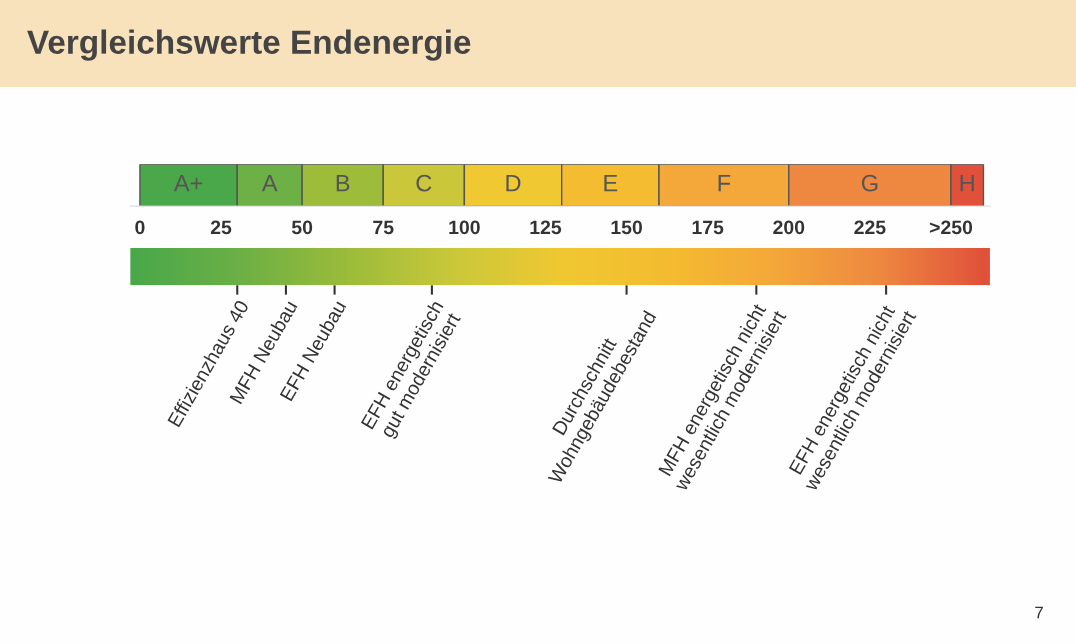  What do you see at coordinates (513, 183) in the screenshot?
I see `series-label: D` at bounding box center [513, 183].